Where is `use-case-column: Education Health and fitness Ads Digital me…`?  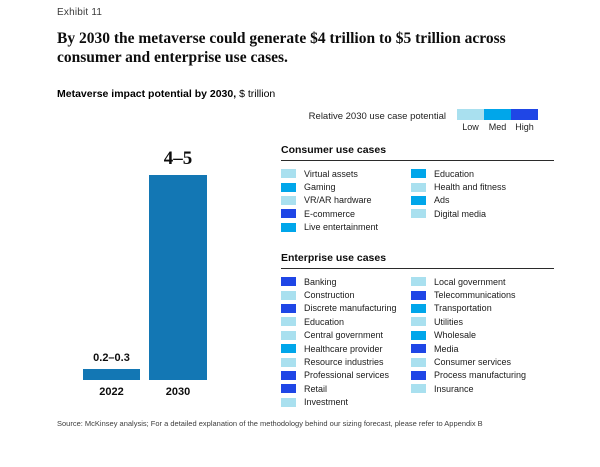 use-case-column: Education Health and fitness Ads Digital me… is located at coordinates (482, 200).